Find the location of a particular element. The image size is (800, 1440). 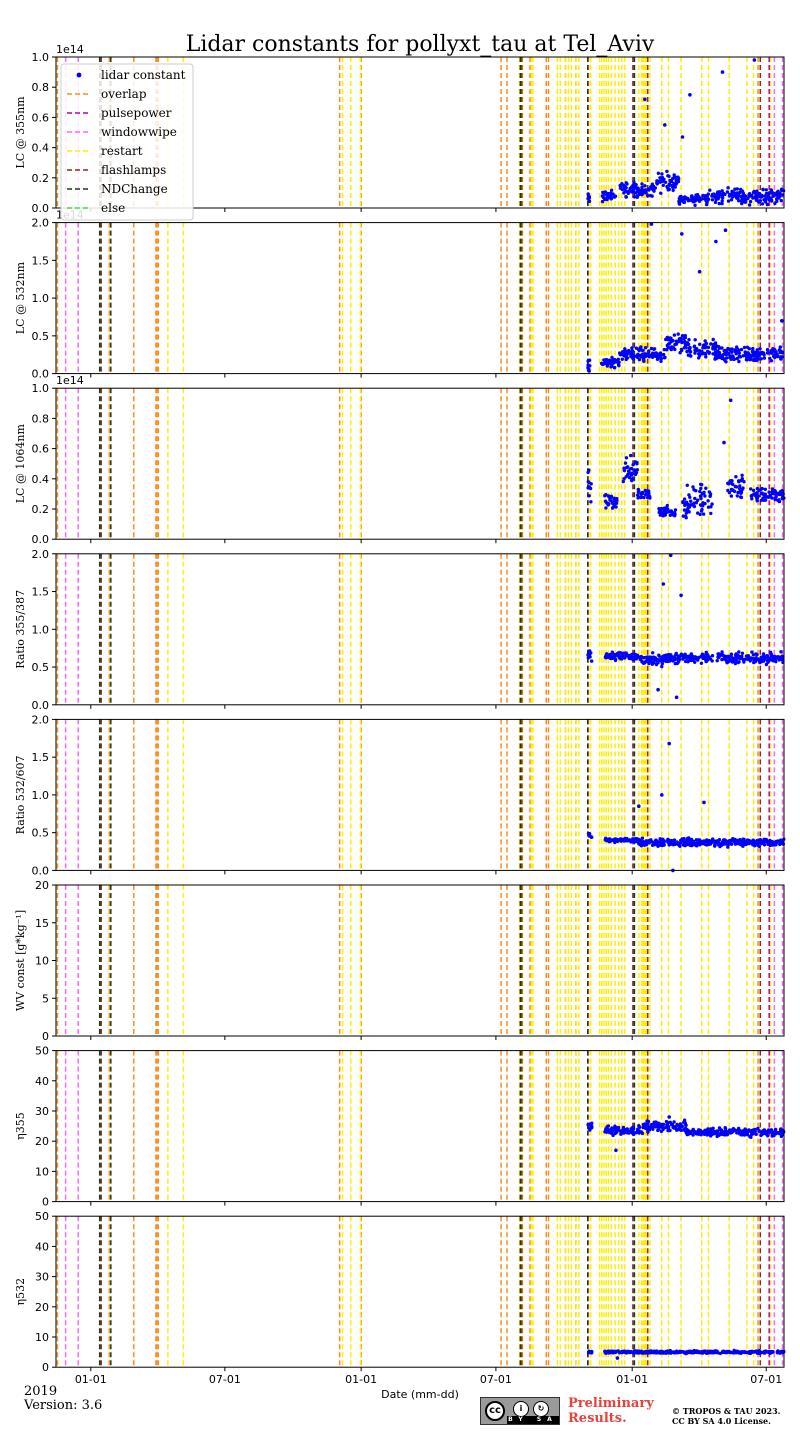

panel-4: 0.0 0.5 1.0 1.5 2.0 Ratio 355/387 is located at coordinates (399, 630).